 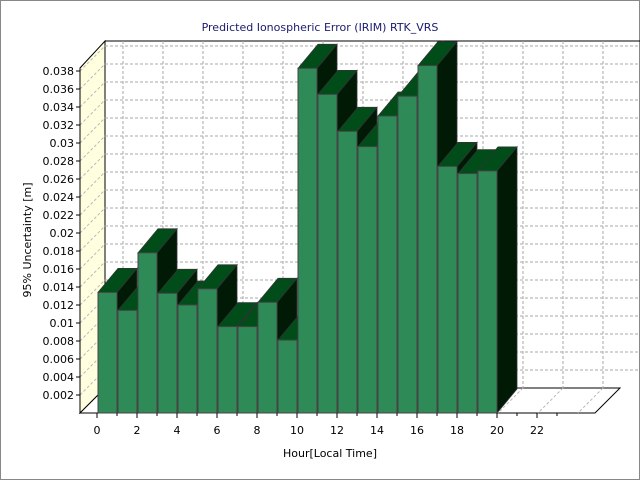 I want to click on y-tick-label: 0.028, so click(x=59, y=161).